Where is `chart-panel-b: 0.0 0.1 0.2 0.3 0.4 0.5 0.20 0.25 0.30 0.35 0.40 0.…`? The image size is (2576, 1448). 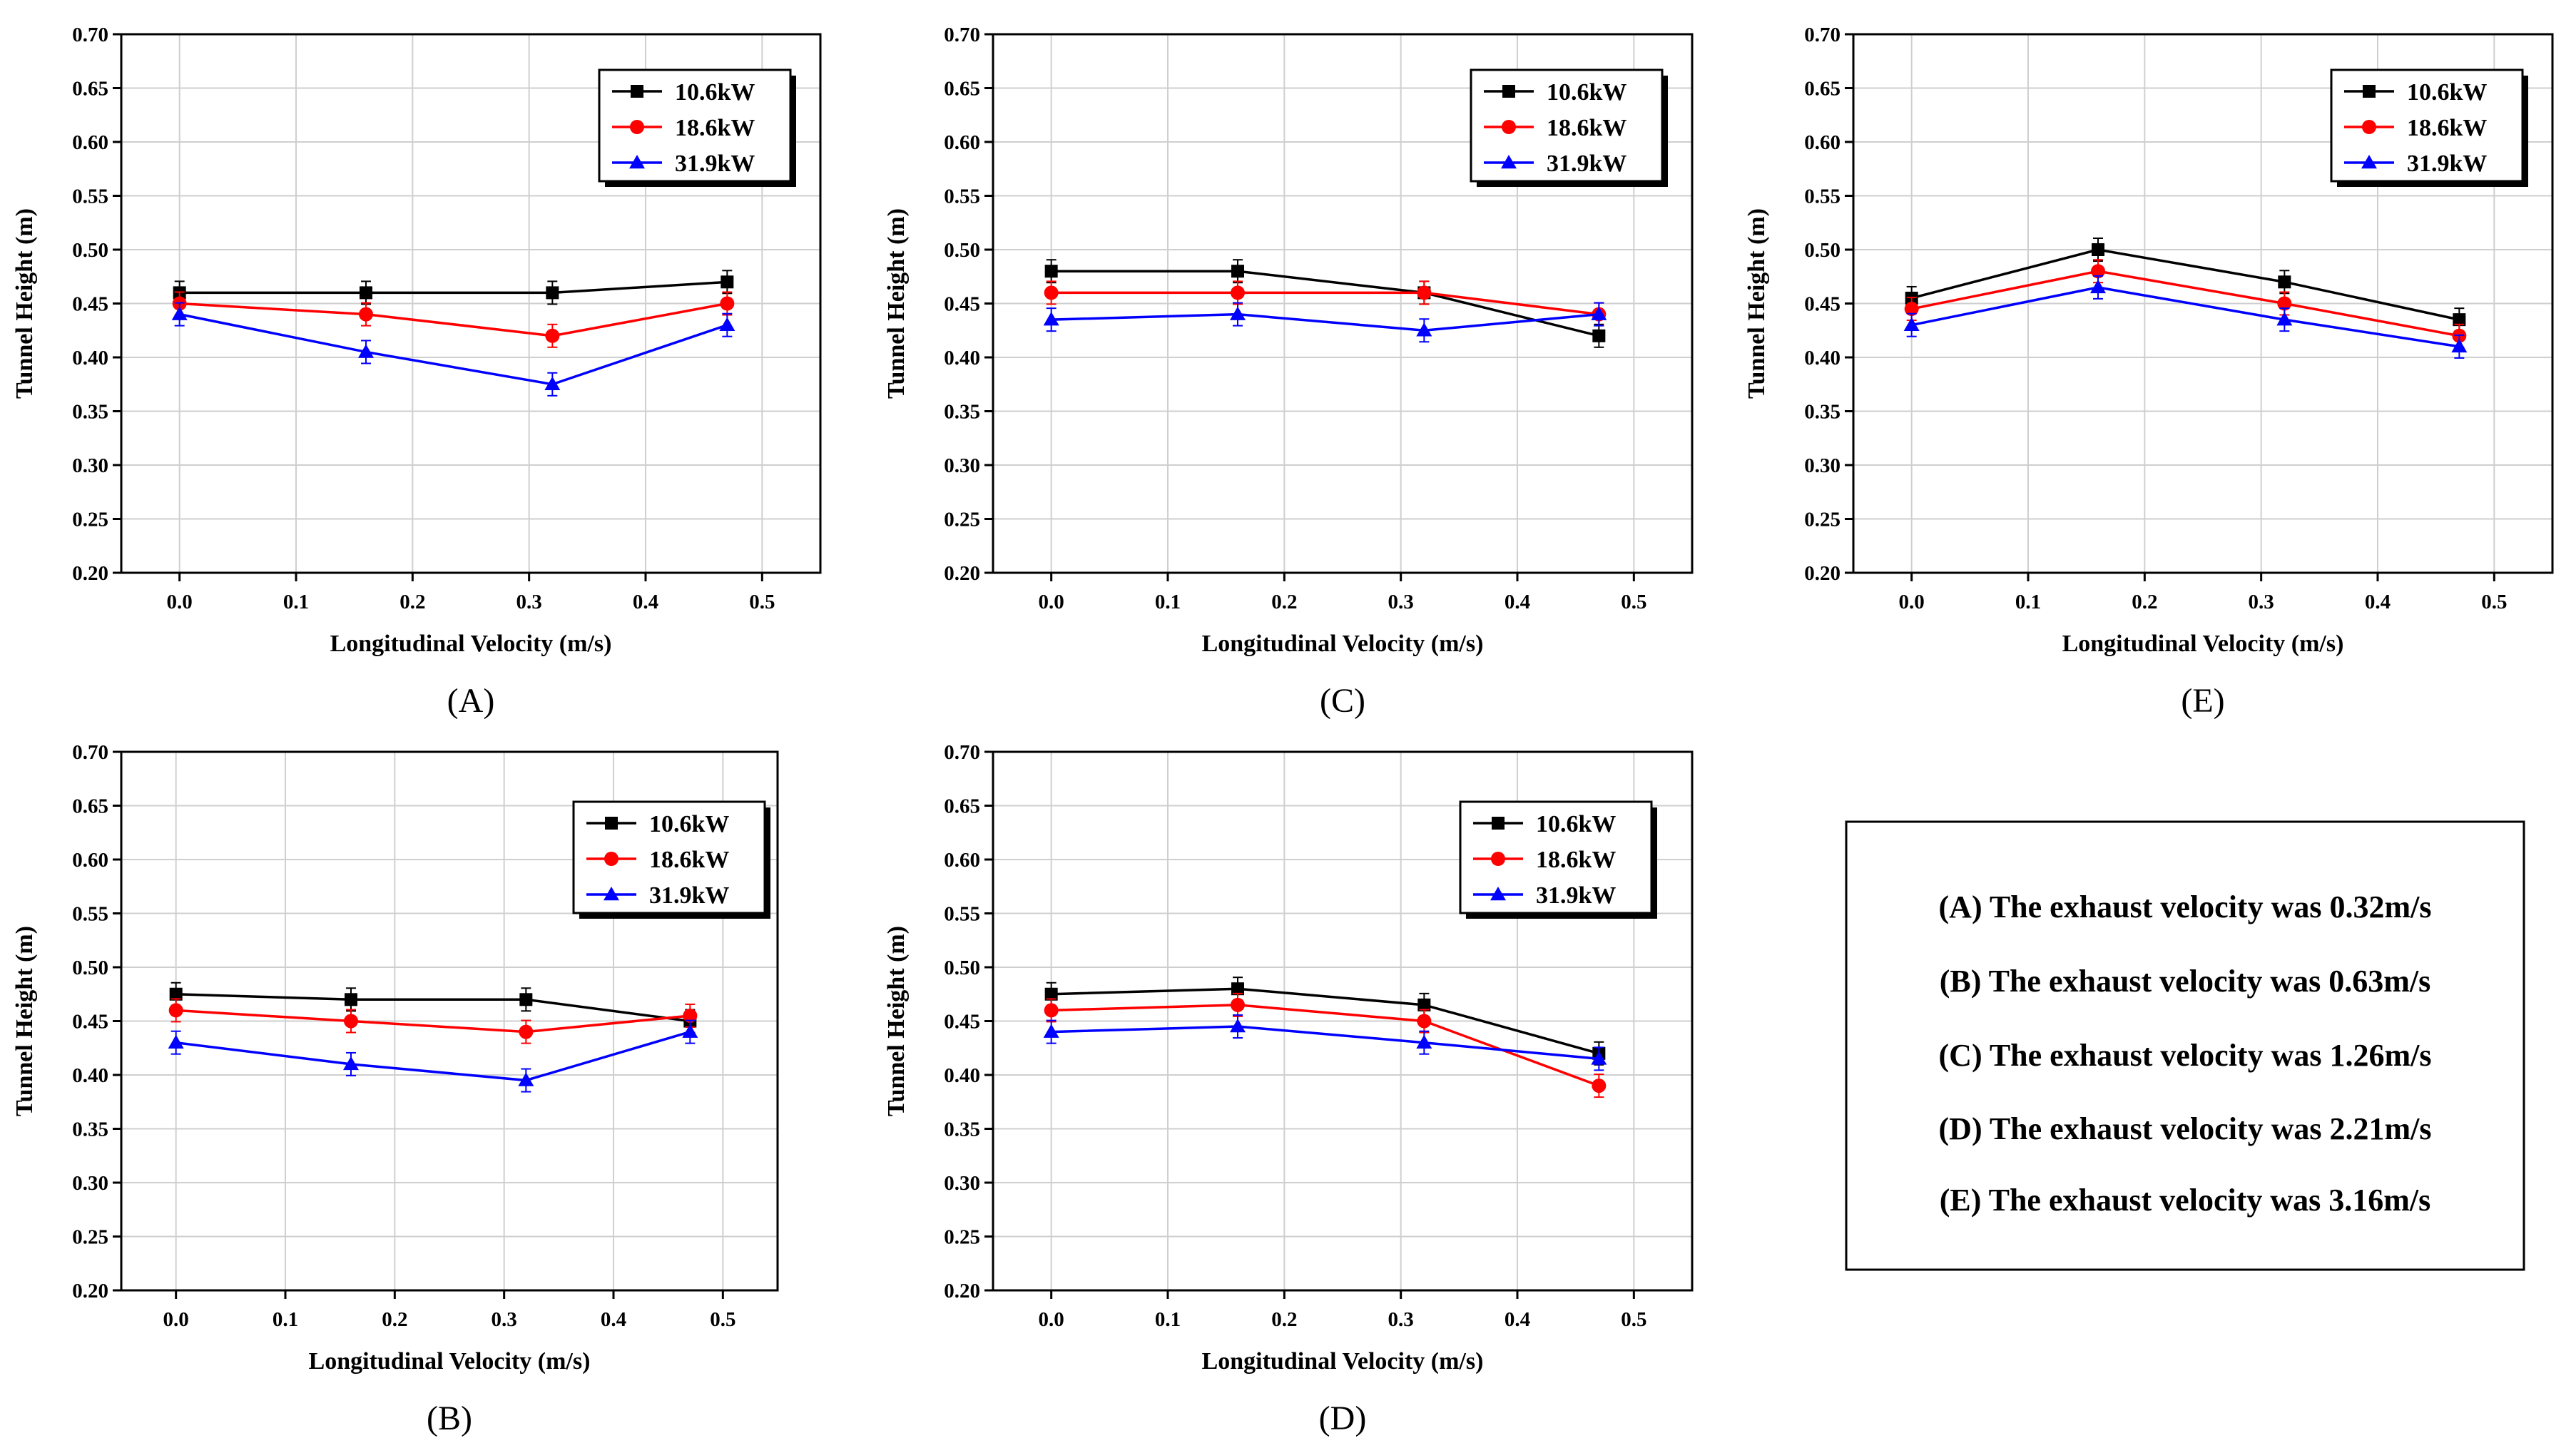
chart-panel-b: 0.0 0.1 0.2 0.3 0.4 0.5 0.20 0.25 0.30 0.35 0.40 0.… is located at coordinates (395, 1089).